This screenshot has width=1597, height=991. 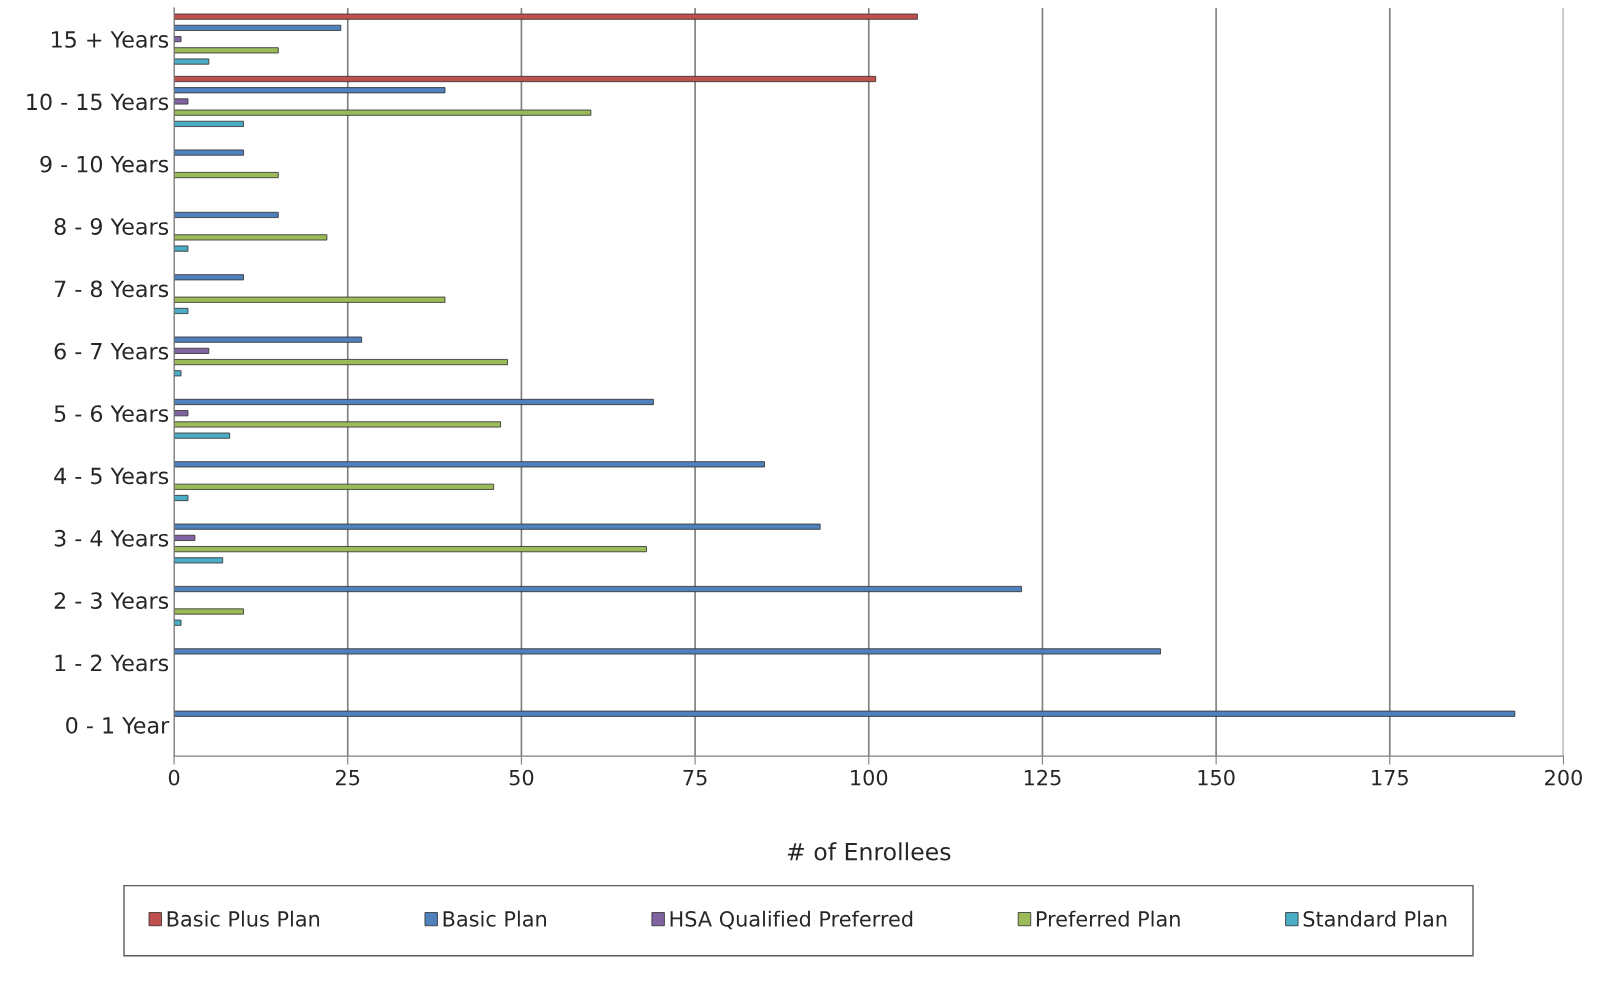 I want to click on x-tick-label: 0, so click(x=174, y=777).